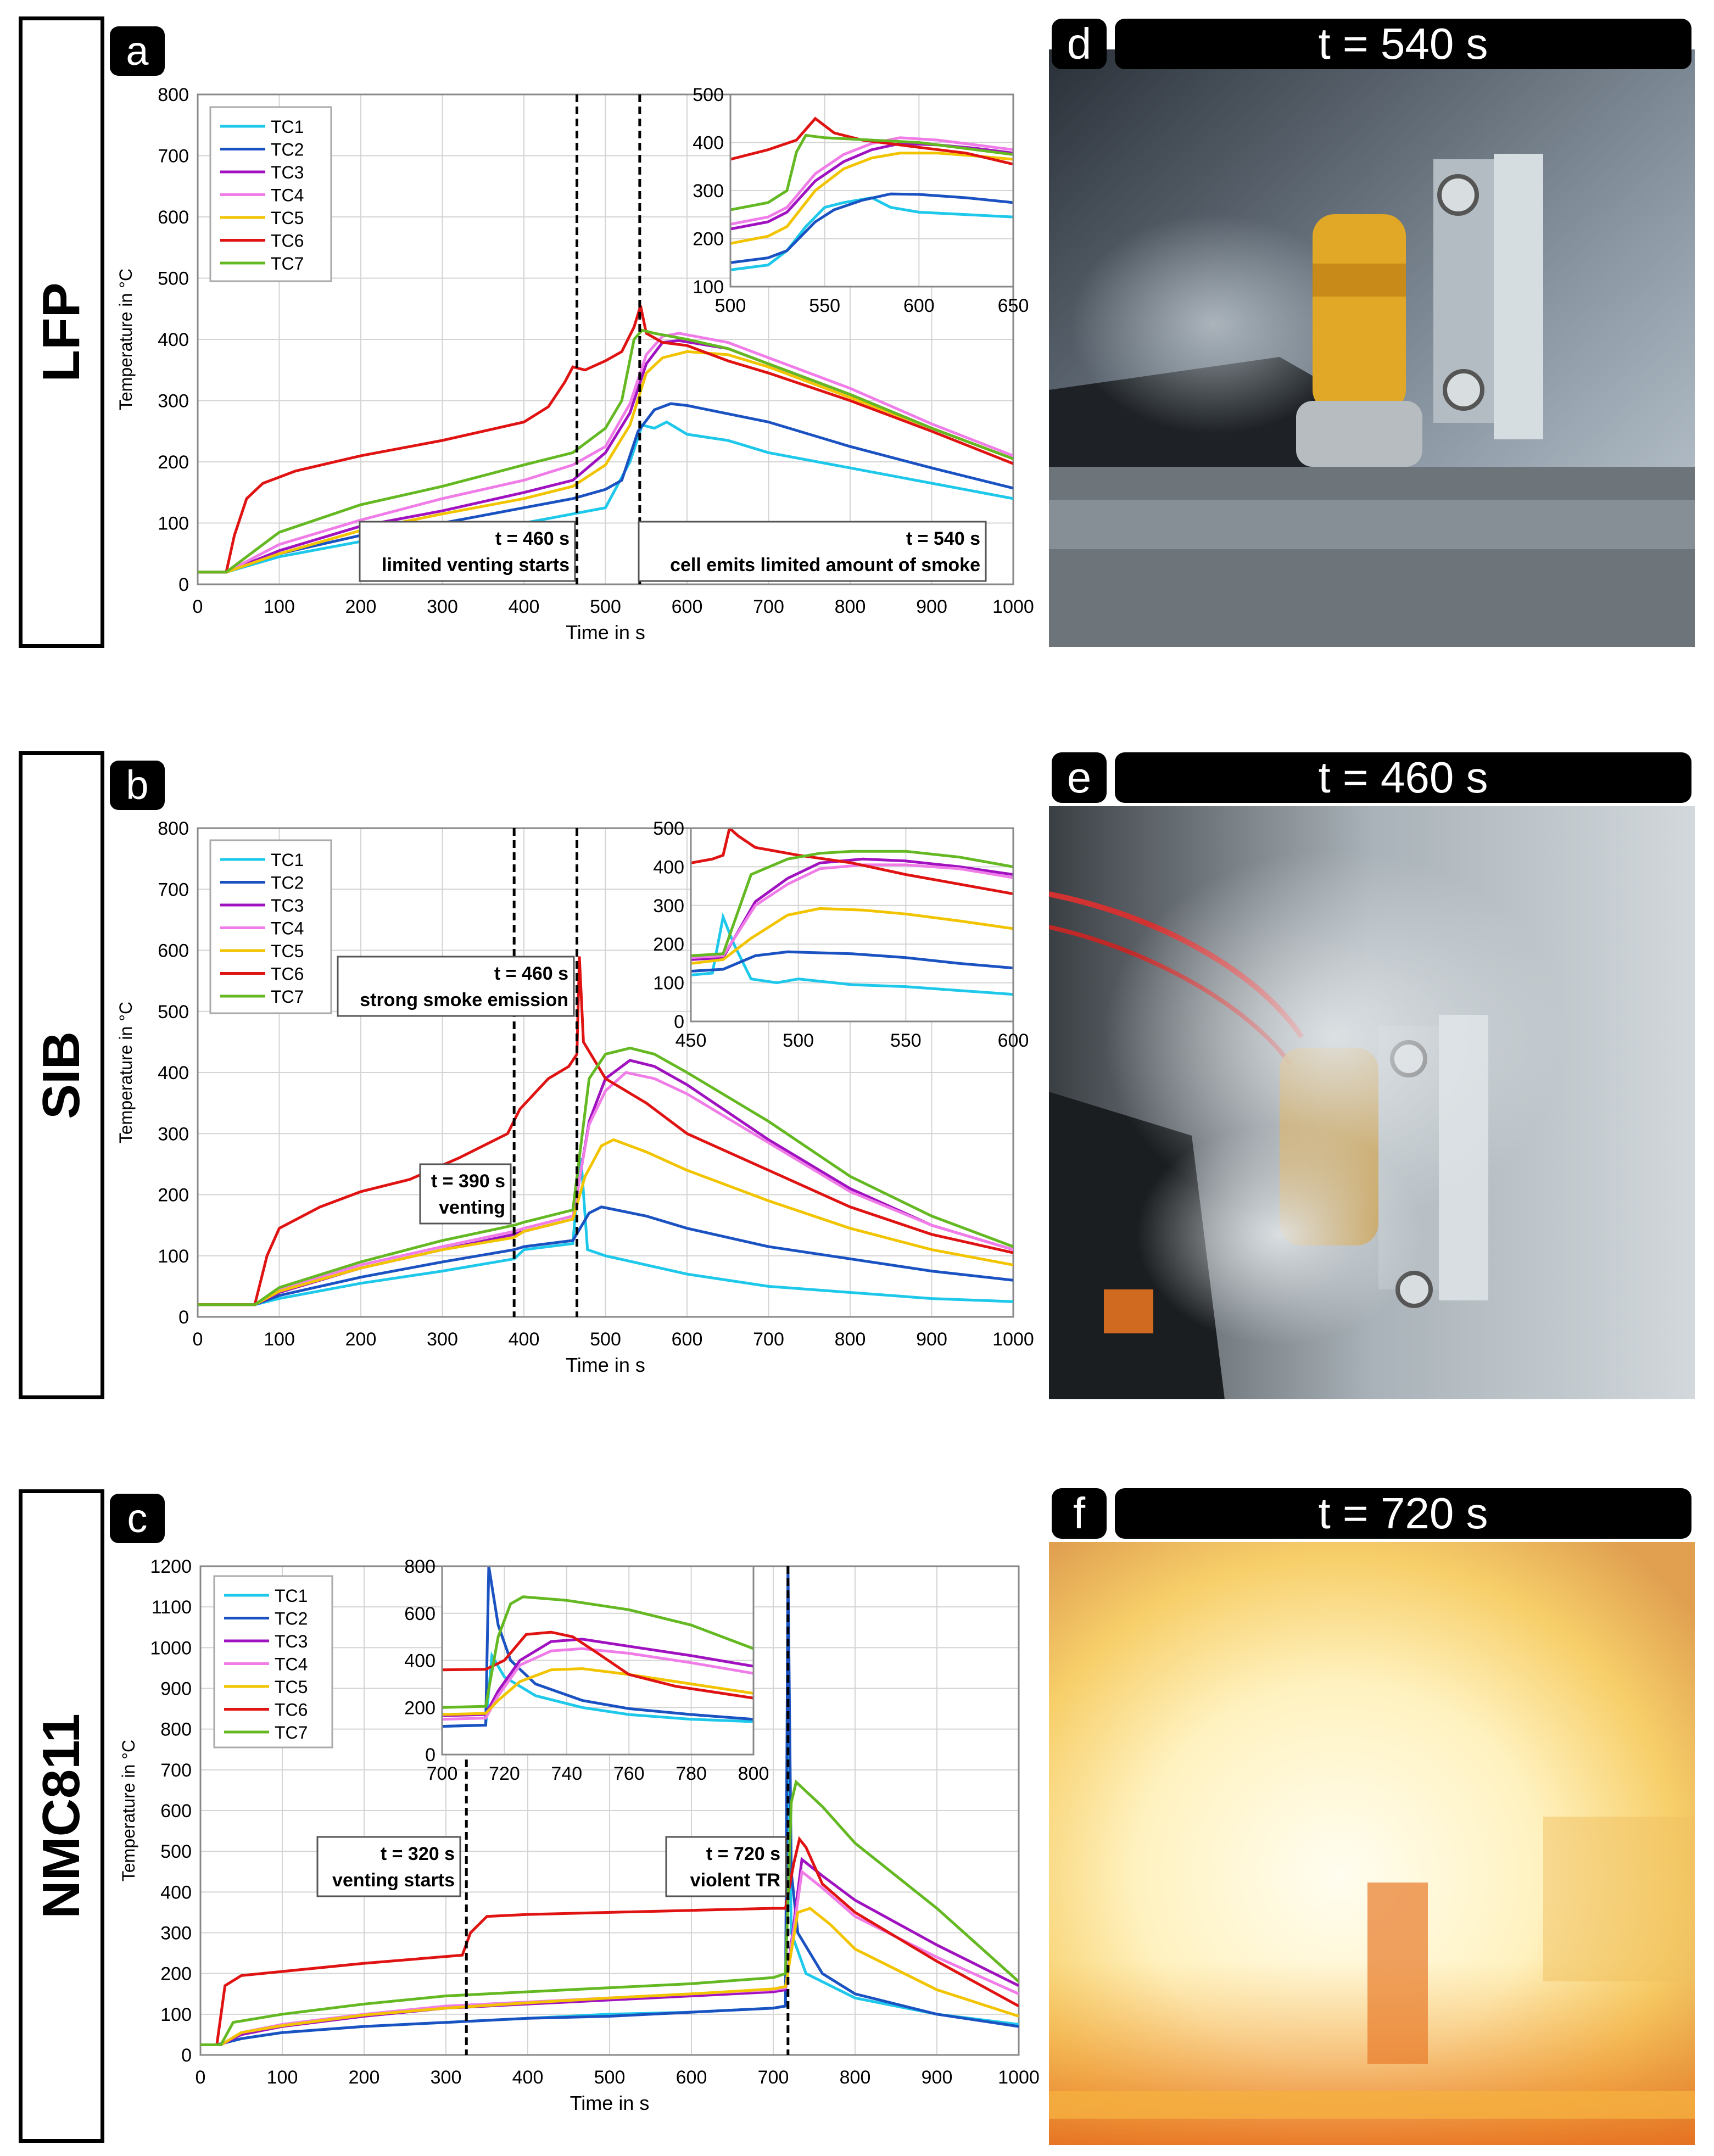 The width and height of the screenshot is (1714, 2156). I want to click on inset-y-tick-label: 500, so click(708, 95).